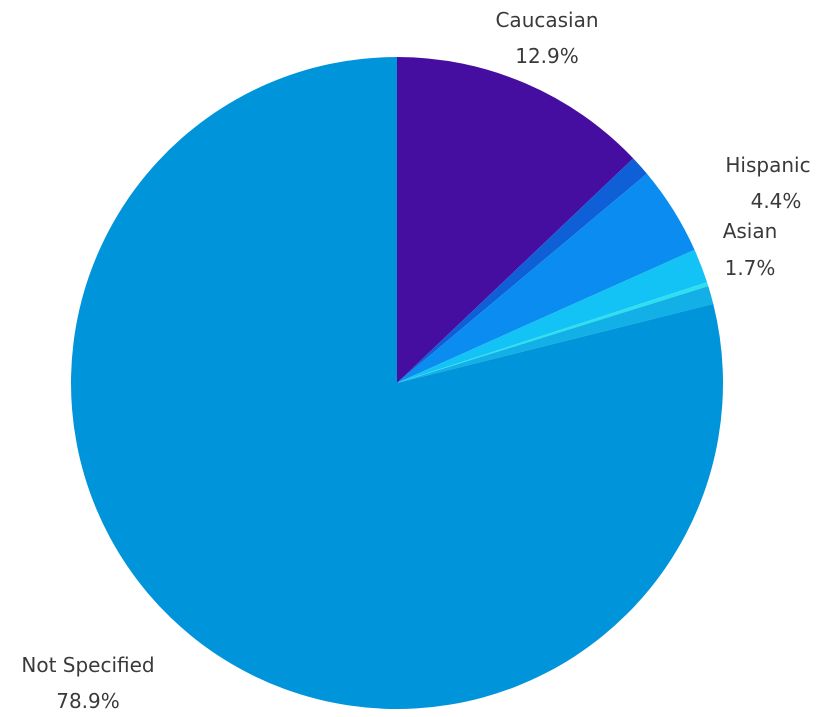  Describe the element at coordinates (750, 231) in the screenshot. I see `label-asian-name: Asian` at that location.